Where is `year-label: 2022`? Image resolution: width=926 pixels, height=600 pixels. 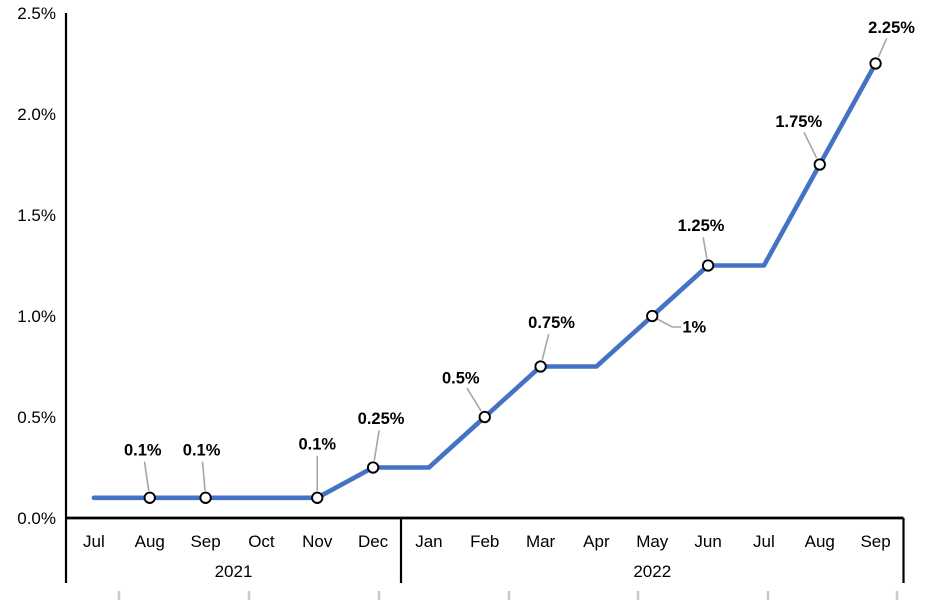 year-label: 2022 is located at coordinates (652, 571).